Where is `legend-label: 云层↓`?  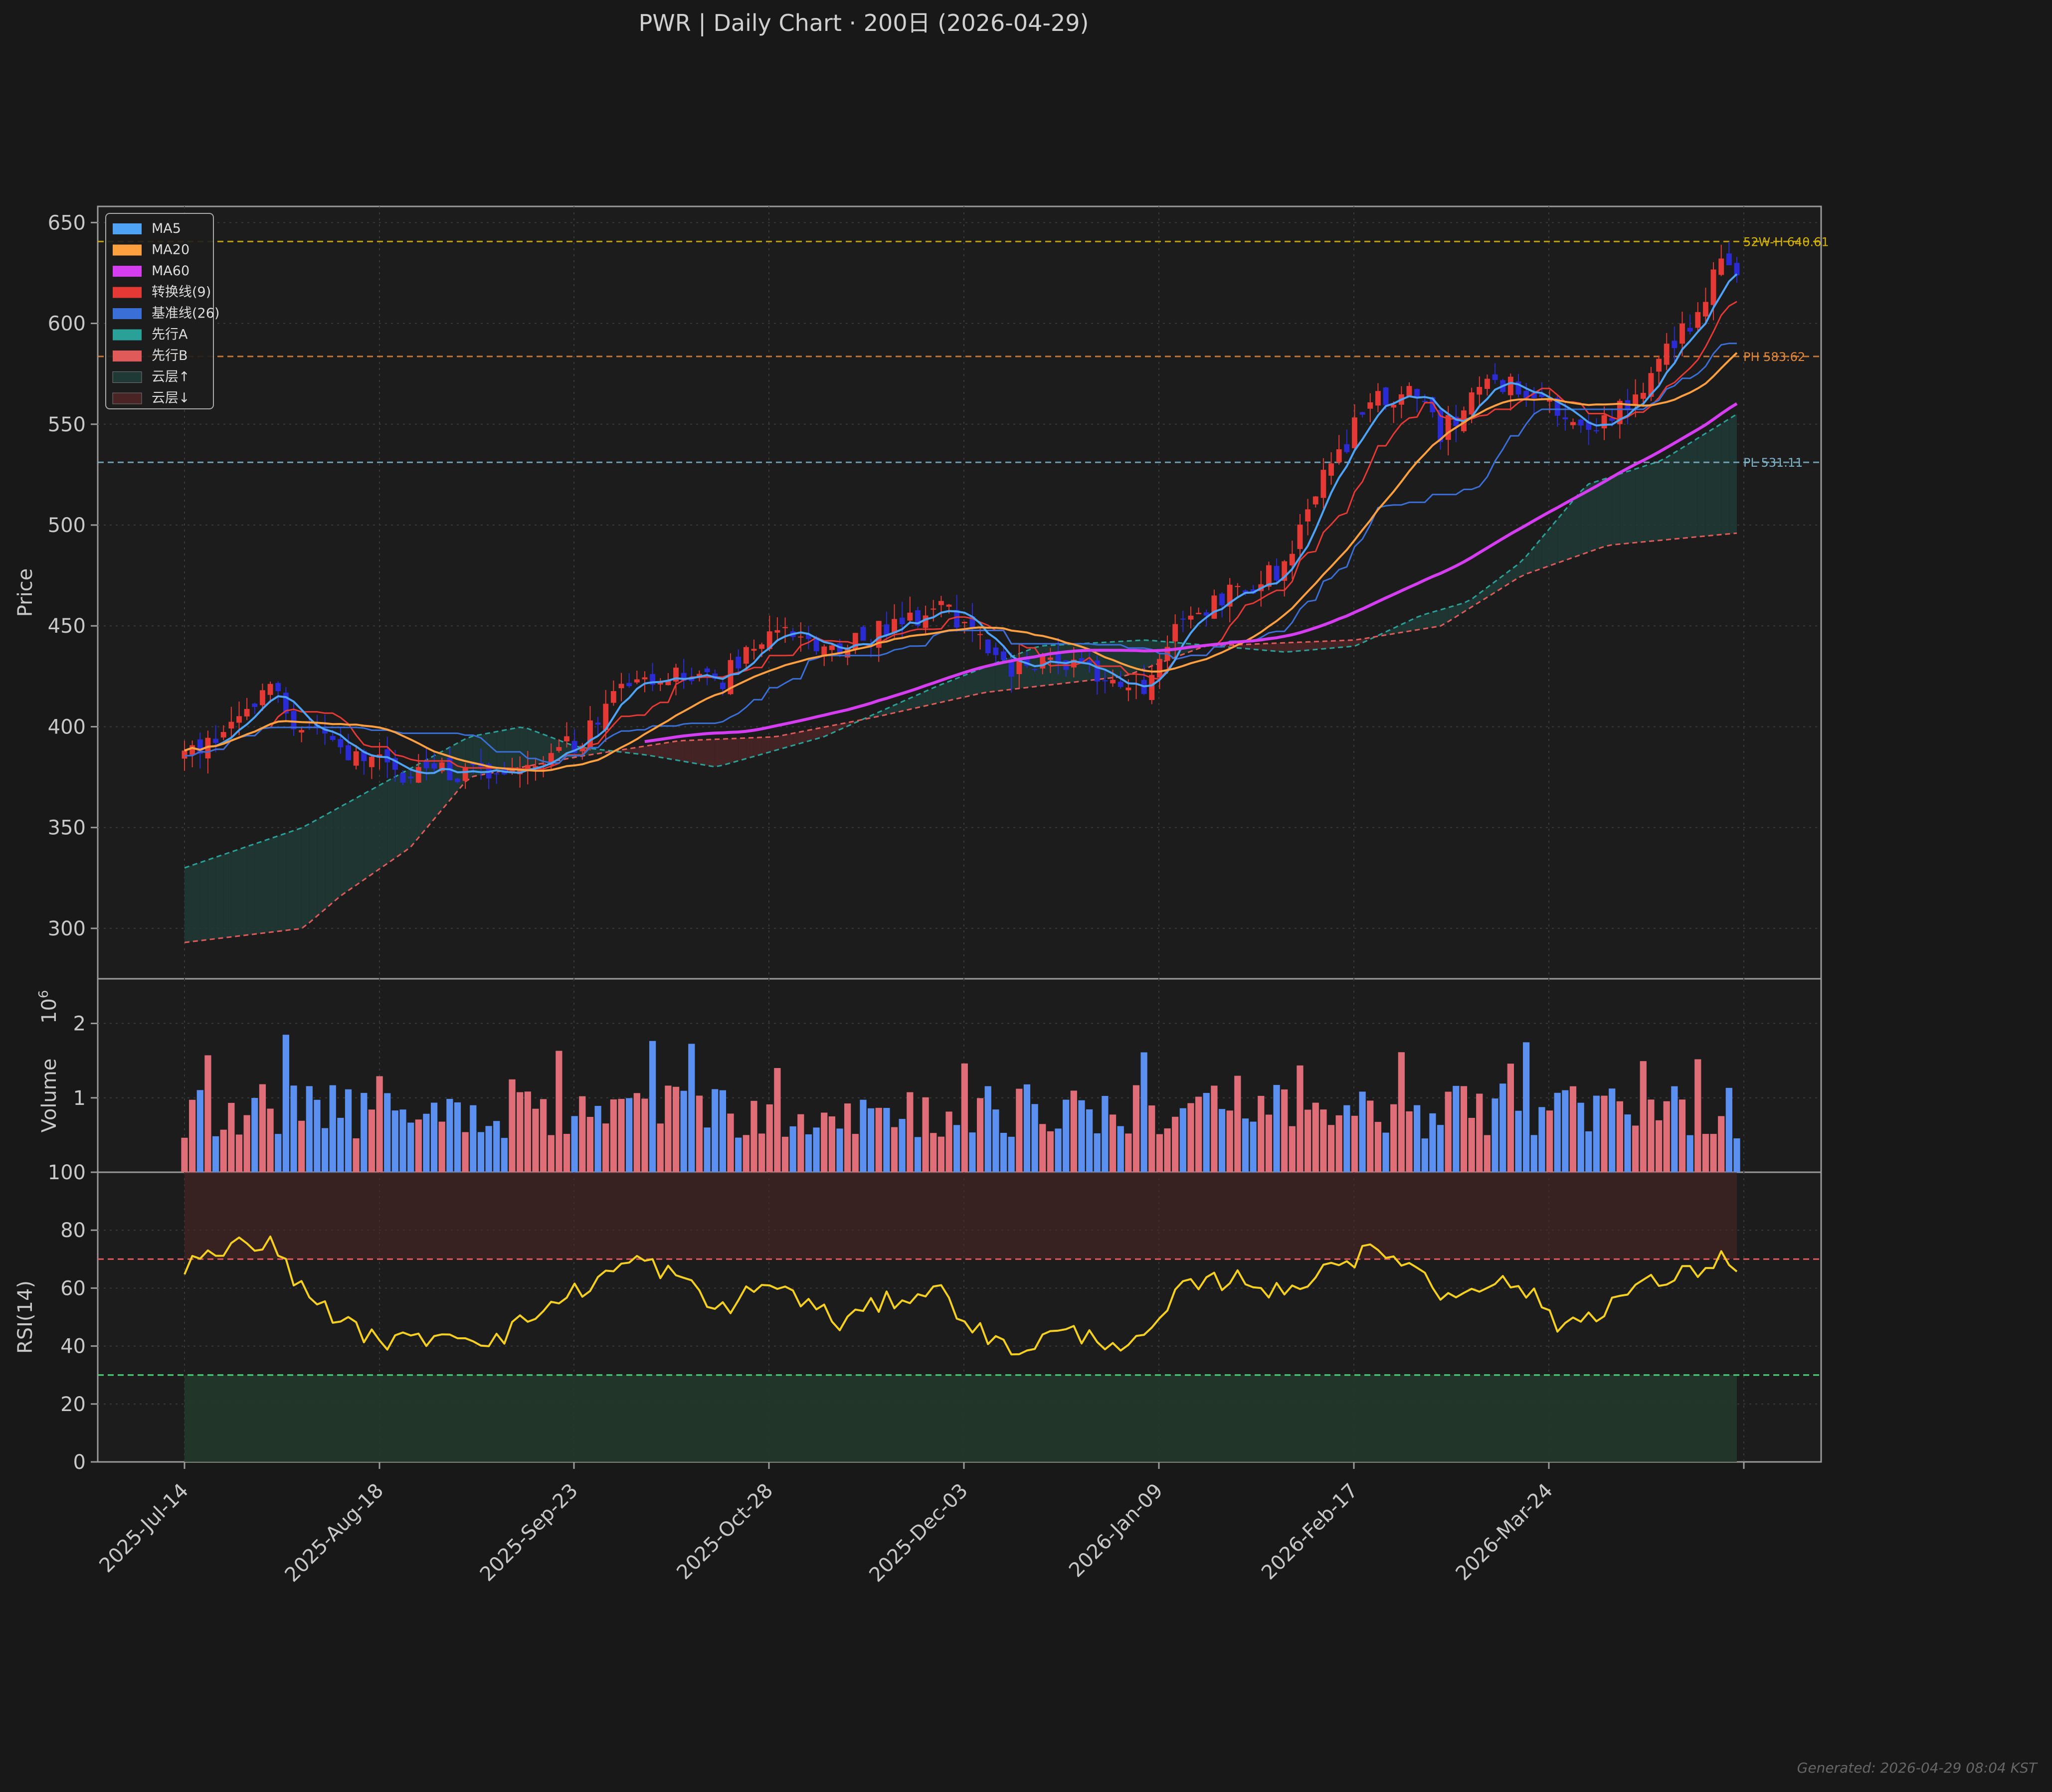
legend-label: 云层↓ is located at coordinates (171, 398).